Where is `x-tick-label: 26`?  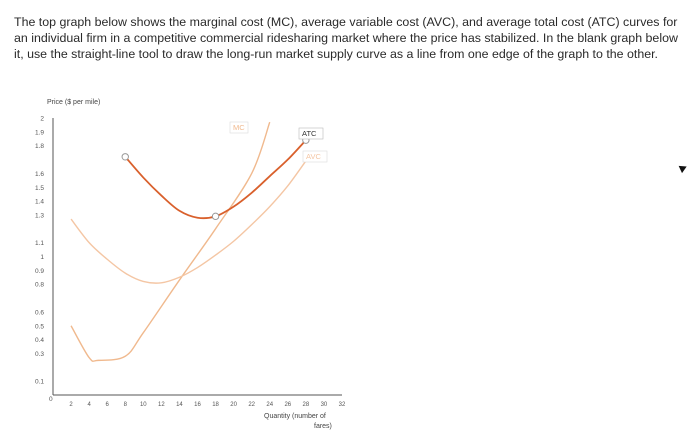
x-tick-label: 26 is located at coordinates (287, 405).